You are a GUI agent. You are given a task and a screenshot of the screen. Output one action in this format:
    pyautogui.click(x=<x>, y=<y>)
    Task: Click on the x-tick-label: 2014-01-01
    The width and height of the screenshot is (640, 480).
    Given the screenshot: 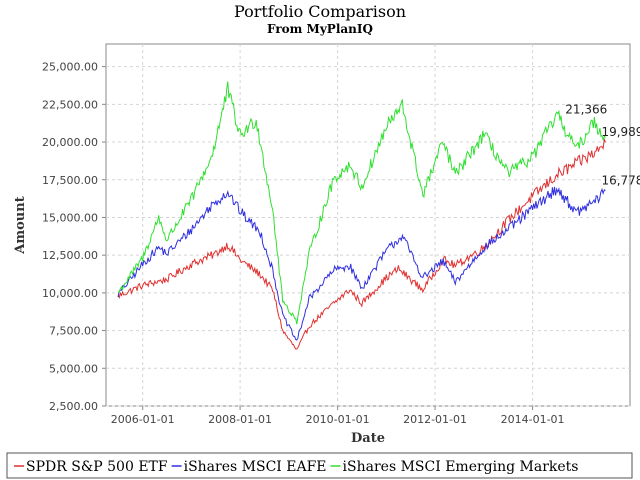 What is the action you would take?
    pyautogui.click(x=533, y=419)
    